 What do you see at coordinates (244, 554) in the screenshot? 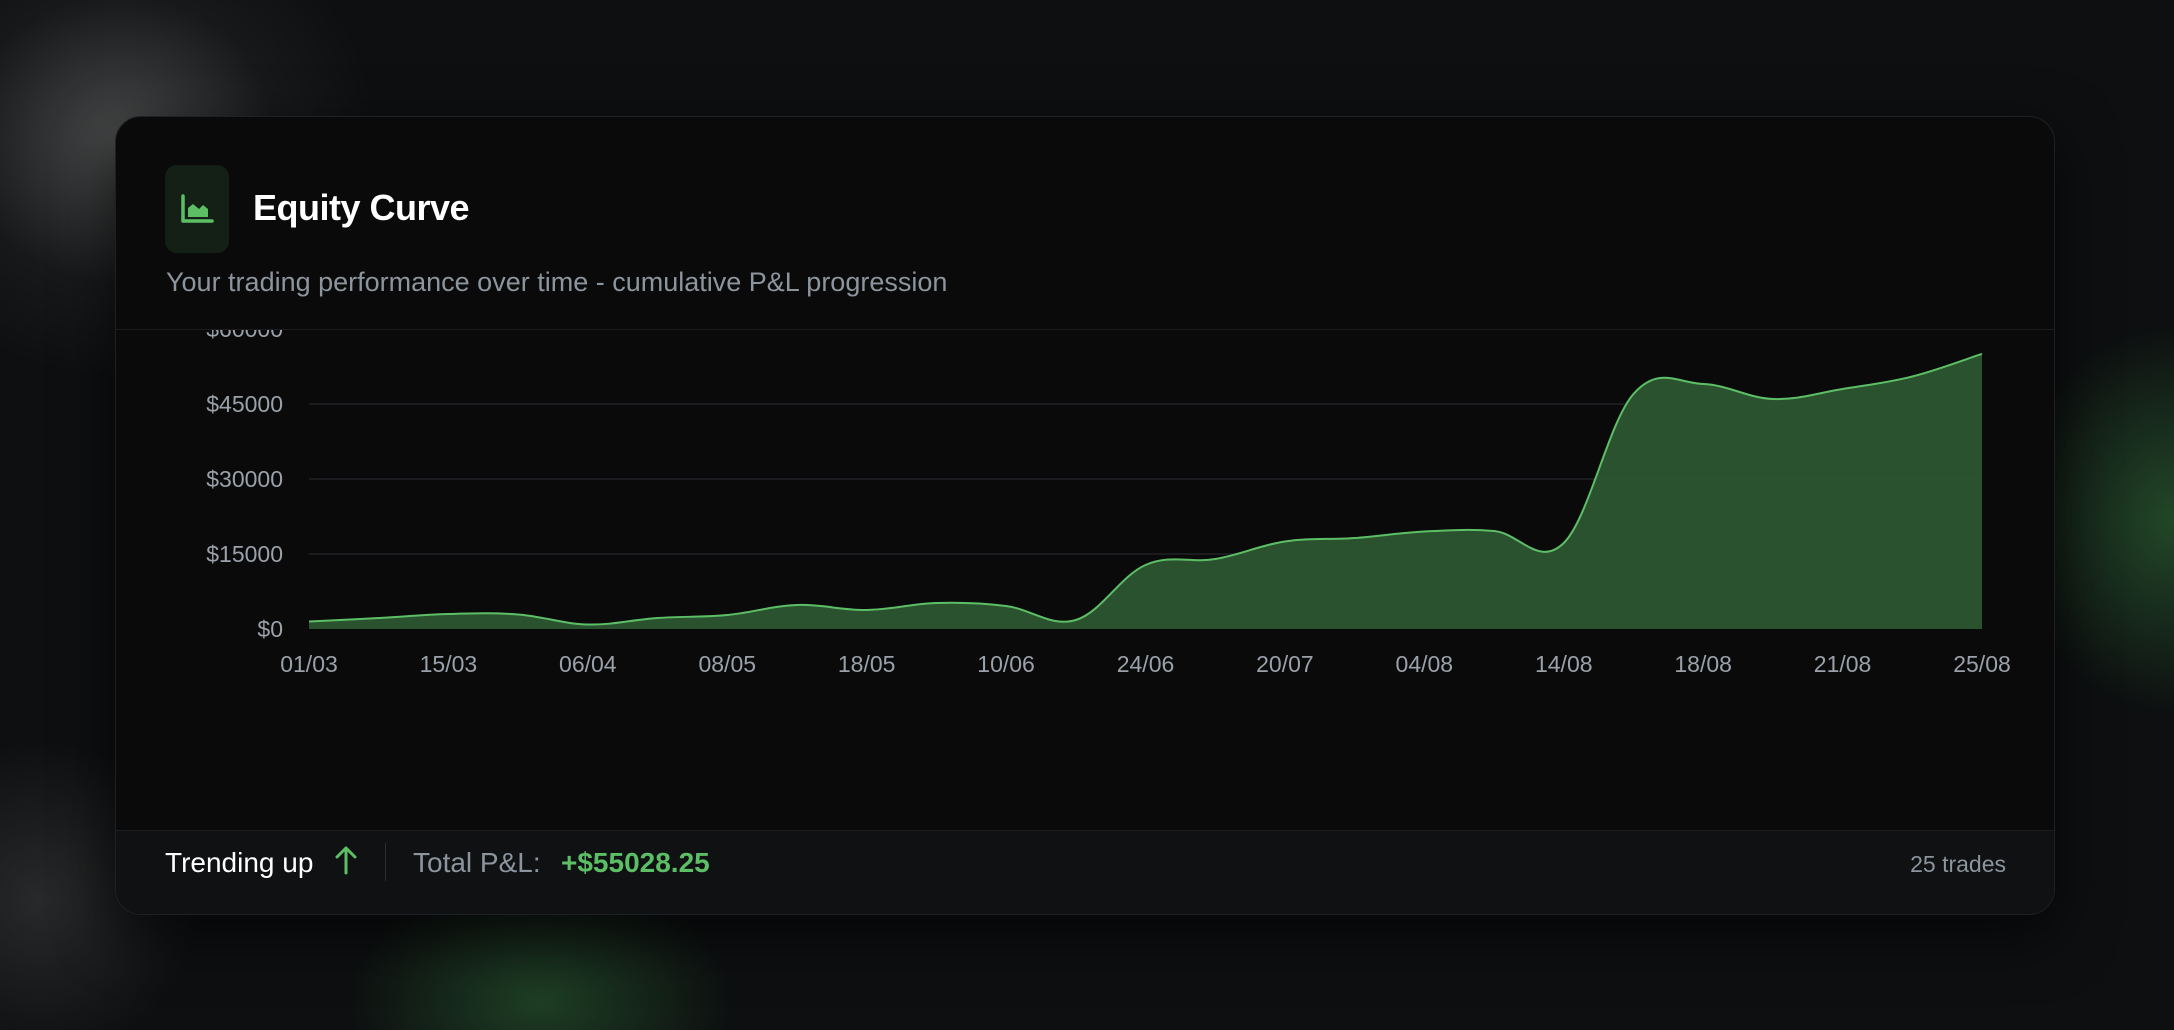
I see `y-tick-label: $15000` at bounding box center [244, 554].